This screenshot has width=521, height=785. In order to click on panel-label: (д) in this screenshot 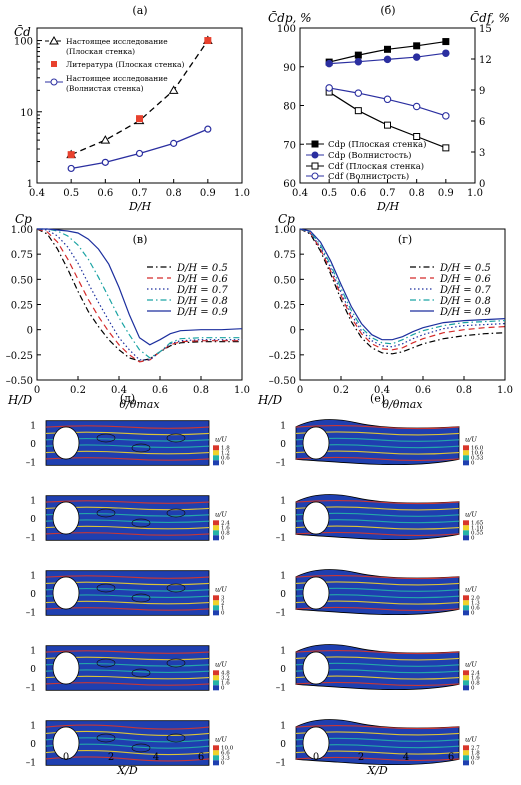, I will do `click(127, 398)`.